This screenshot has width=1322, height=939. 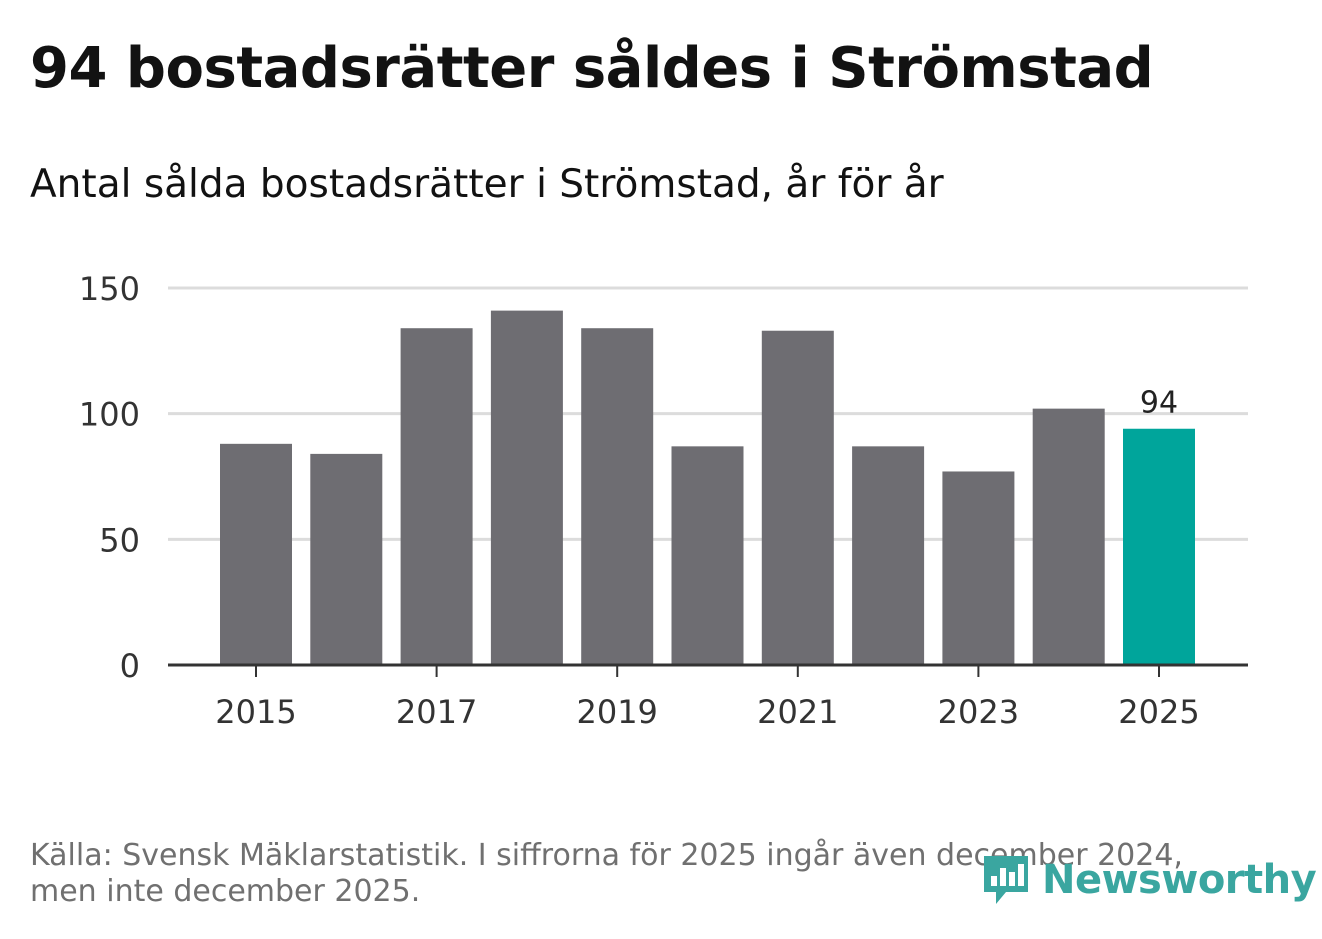 I want to click on x-tick-label-2017: 2017, so click(x=436, y=712).